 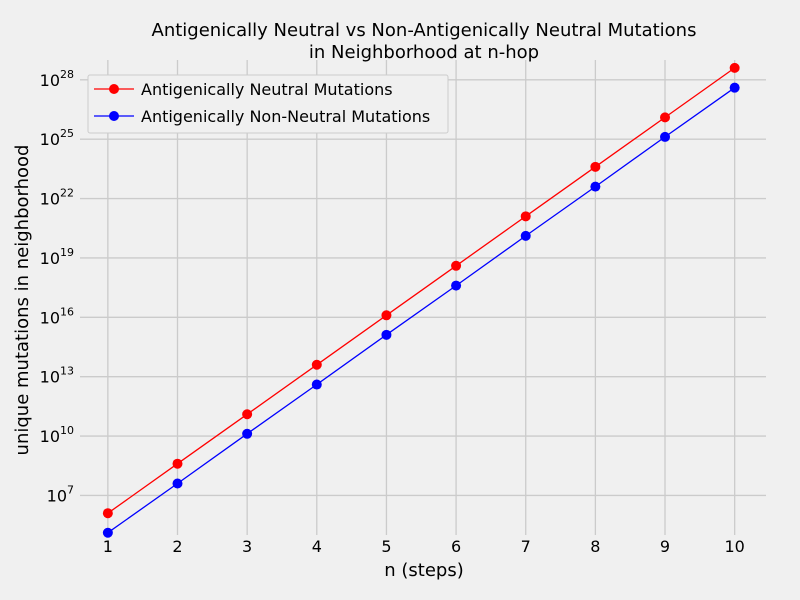 I want to click on y-tick-label: 1016, so click(x=57, y=316).